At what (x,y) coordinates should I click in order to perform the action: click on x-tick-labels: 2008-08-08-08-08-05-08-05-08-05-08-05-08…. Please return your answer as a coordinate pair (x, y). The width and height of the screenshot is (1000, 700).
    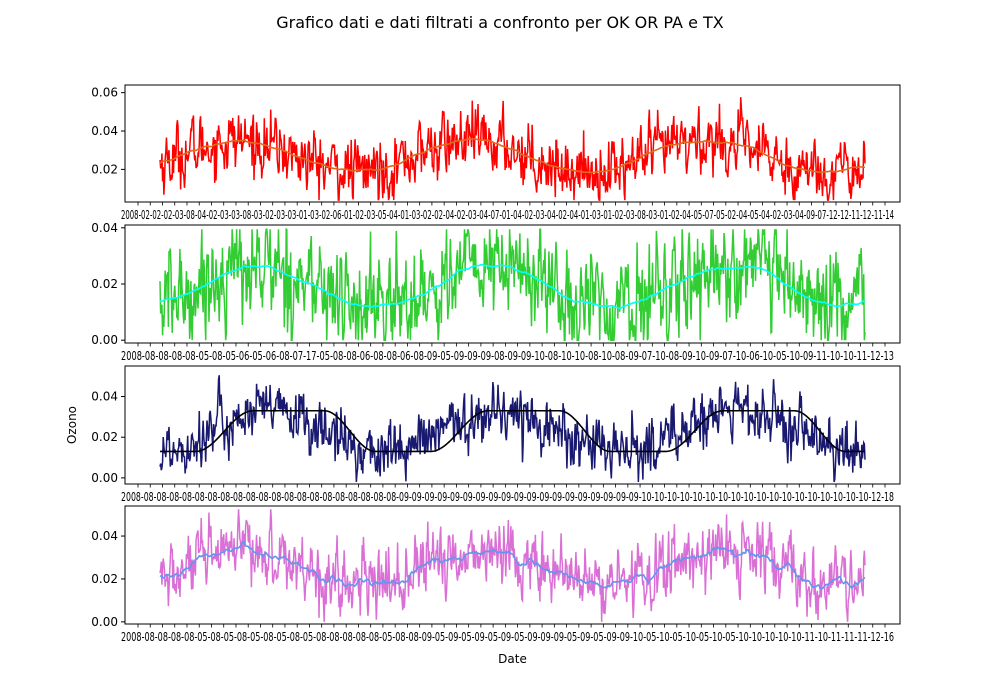
    Looking at the image, I should click on (507, 637).